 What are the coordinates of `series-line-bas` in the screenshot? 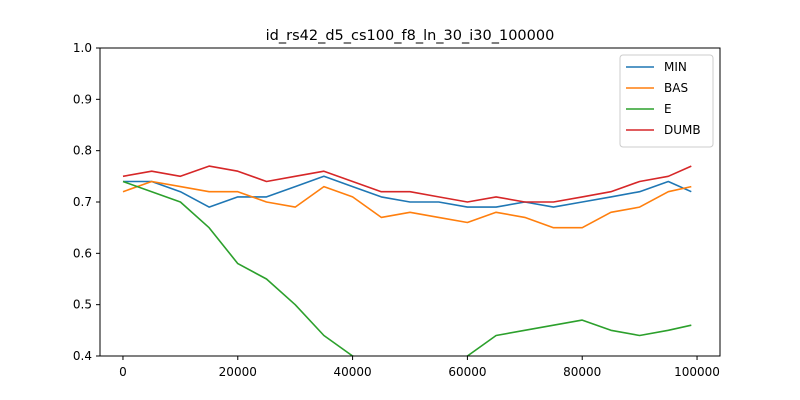 It's located at (407, 204).